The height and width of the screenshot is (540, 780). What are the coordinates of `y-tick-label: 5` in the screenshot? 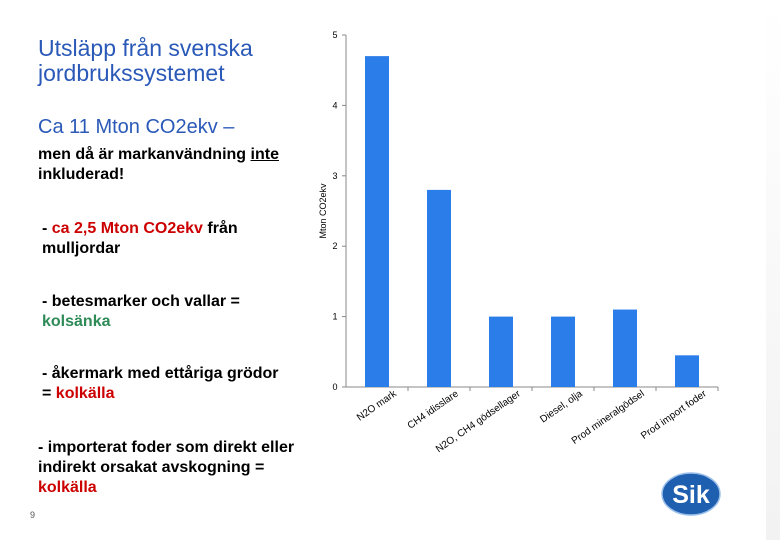 It's located at (334, 35).